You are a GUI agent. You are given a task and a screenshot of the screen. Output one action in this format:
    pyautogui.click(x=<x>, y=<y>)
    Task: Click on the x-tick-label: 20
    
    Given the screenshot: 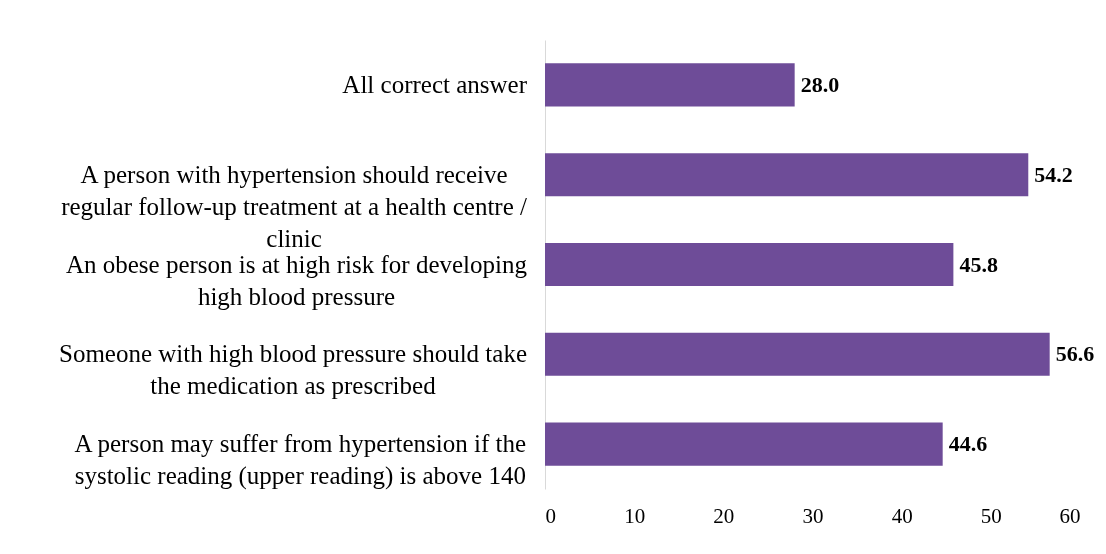 What is the action you would take?
    pyautogui.click(x=724, y=515)
    